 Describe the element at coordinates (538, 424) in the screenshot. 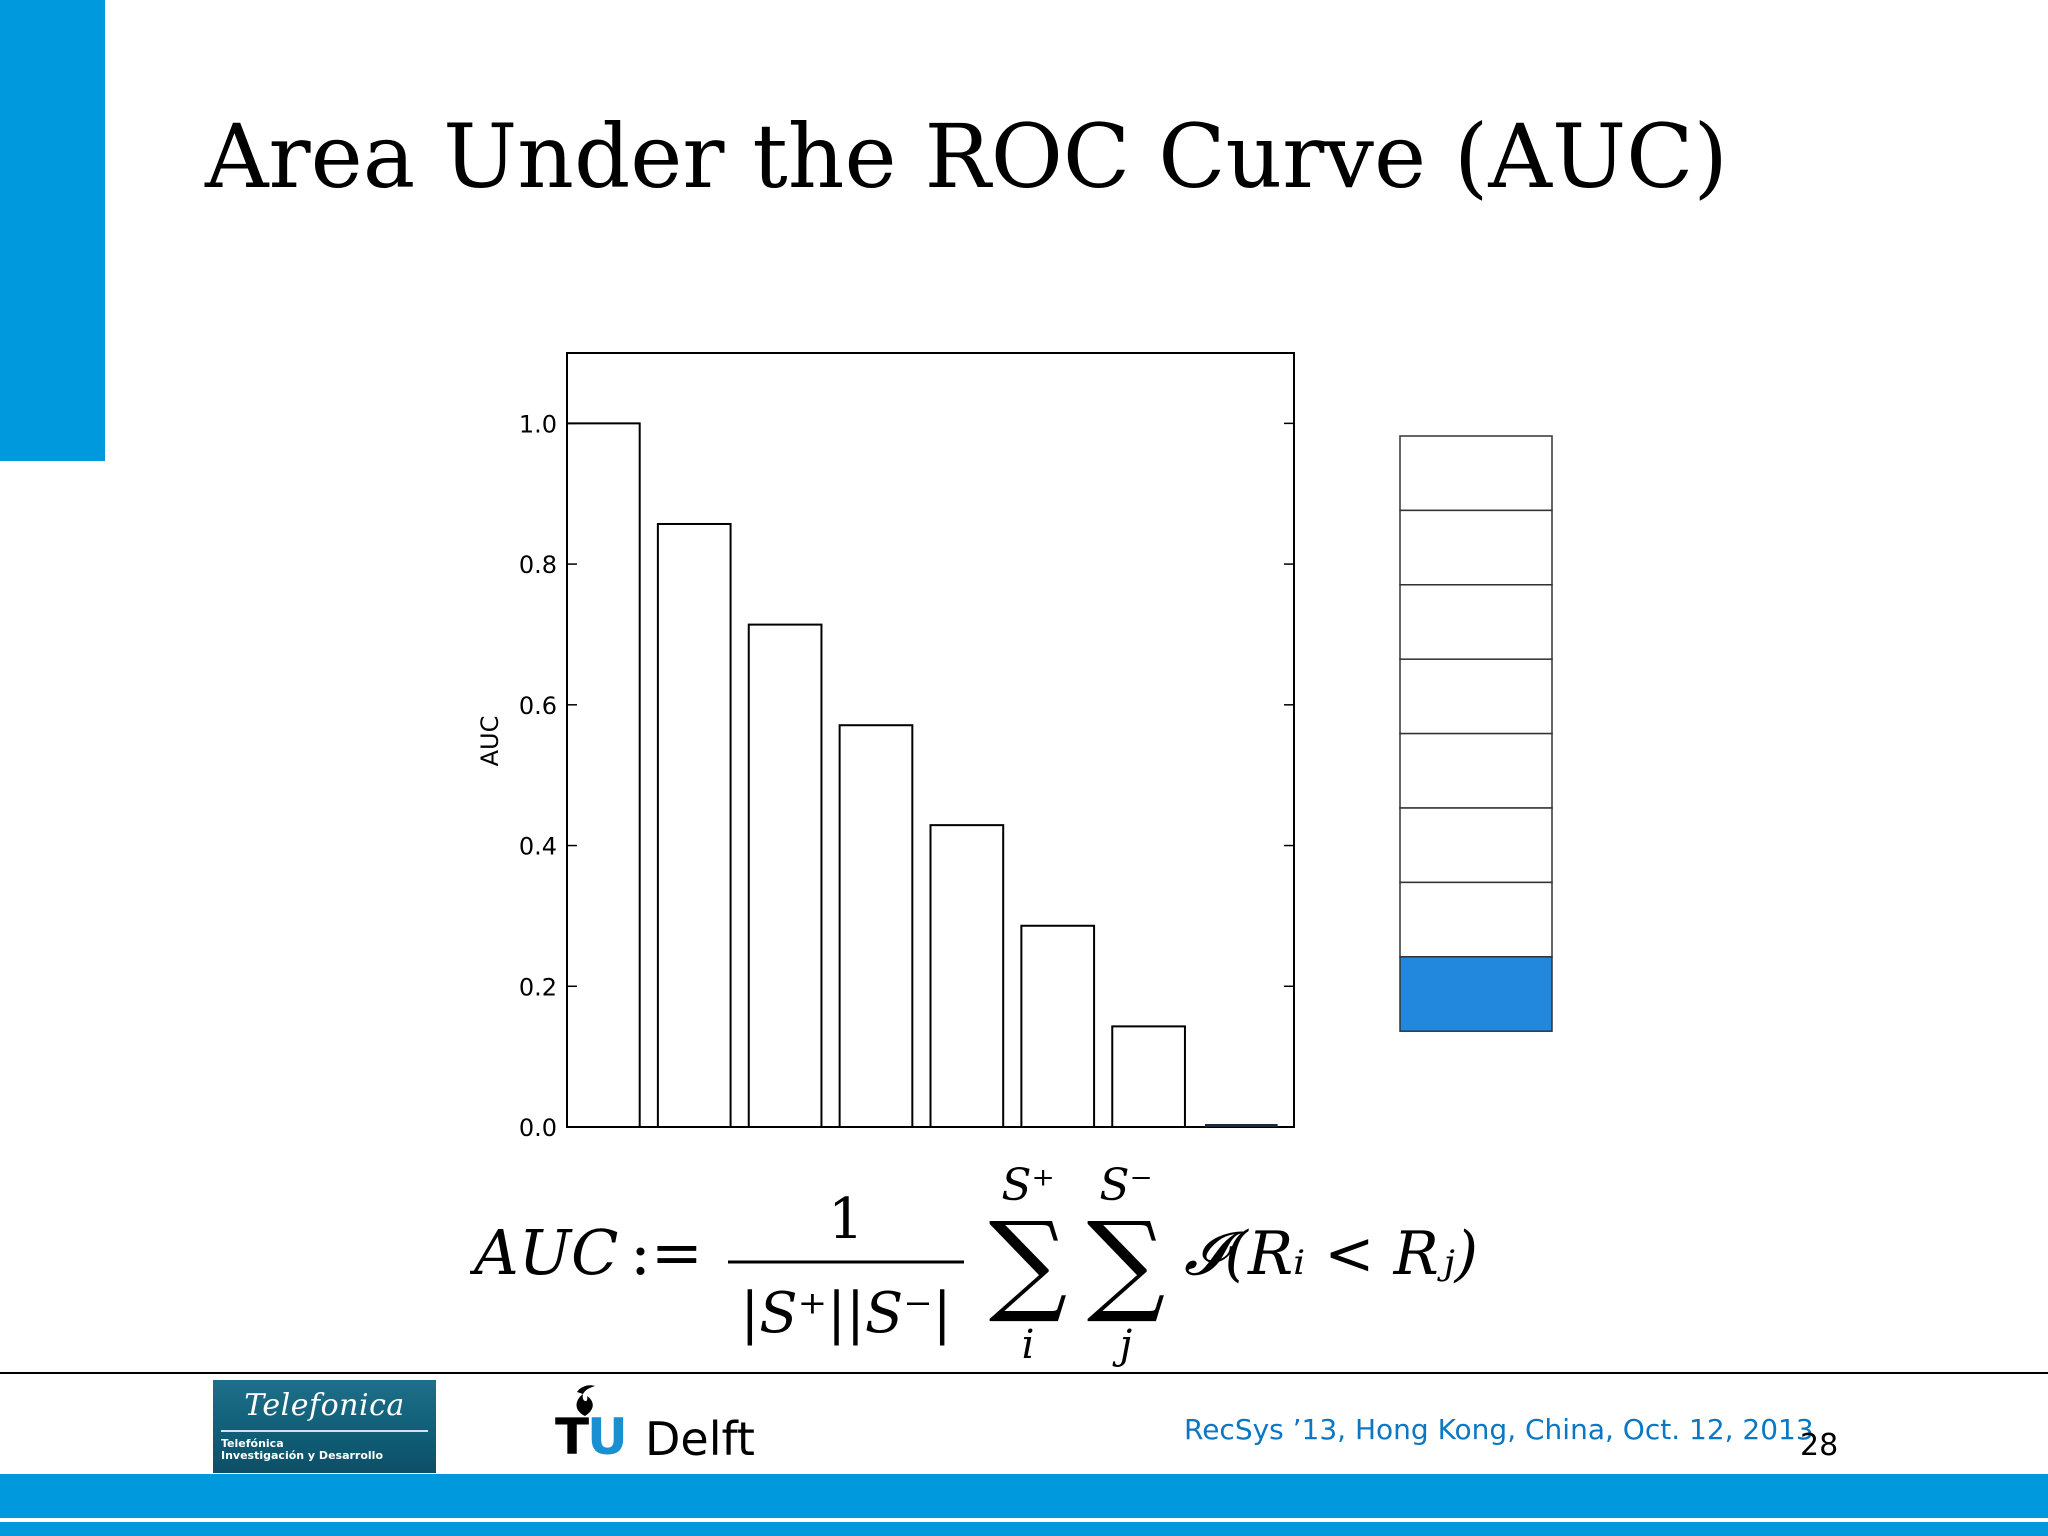

I see `y-tick-label: 1.0` at that location.